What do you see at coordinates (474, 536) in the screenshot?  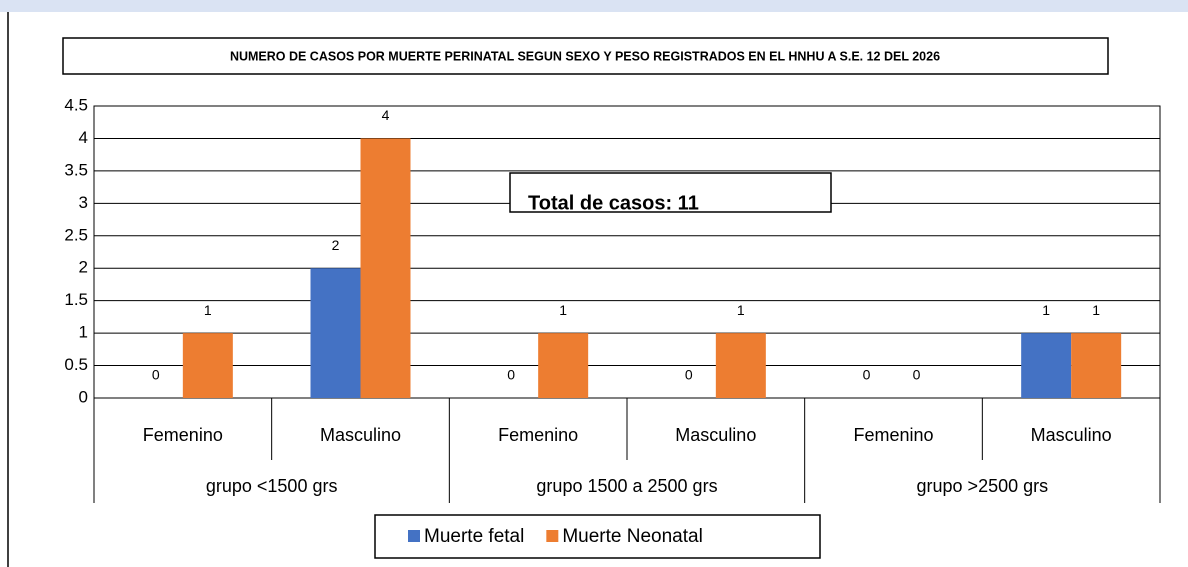 I see `legend-label: Muerte fetal` at bounding box center [474, 536].